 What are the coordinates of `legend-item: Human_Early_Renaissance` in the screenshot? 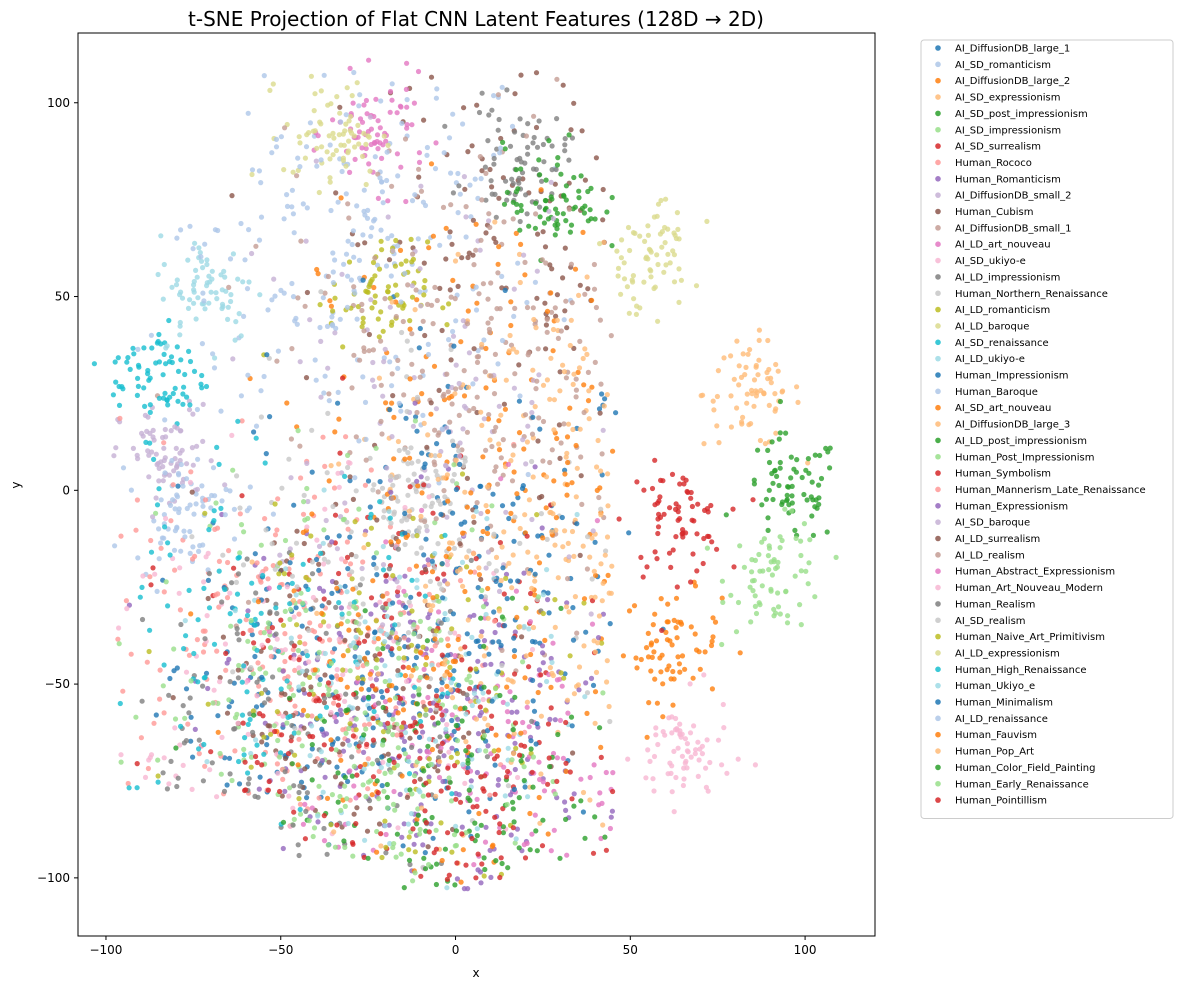 It's located at (1012, 784).